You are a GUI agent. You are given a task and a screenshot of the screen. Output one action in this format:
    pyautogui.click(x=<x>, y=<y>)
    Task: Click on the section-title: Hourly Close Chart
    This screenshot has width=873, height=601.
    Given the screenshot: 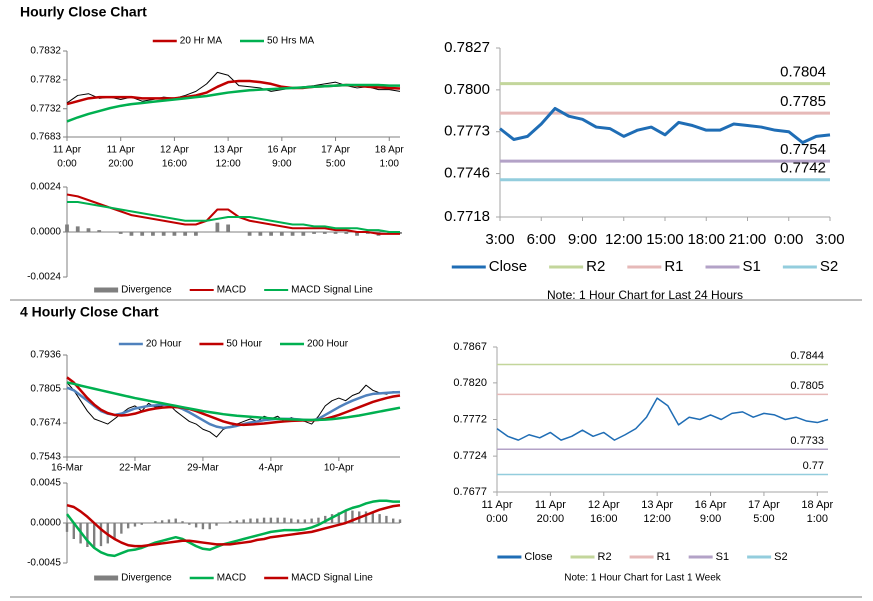 What is the action you would take?
    pyautogui.click(x=83, y=12)
    